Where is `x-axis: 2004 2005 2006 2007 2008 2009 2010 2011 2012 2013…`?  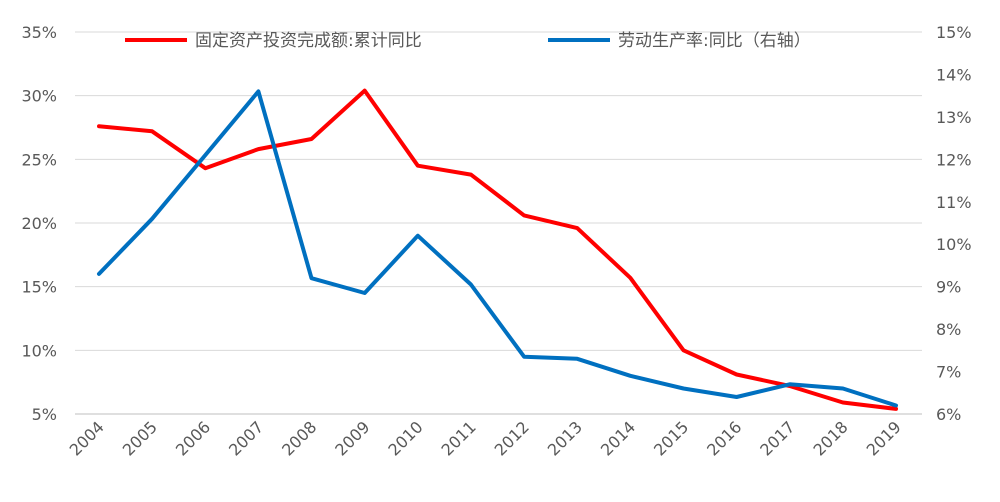
x-axis: 2004 2005 2006 2007 2008 2009 2010 2011 2012 2013… is located at coordinates (485, 438).